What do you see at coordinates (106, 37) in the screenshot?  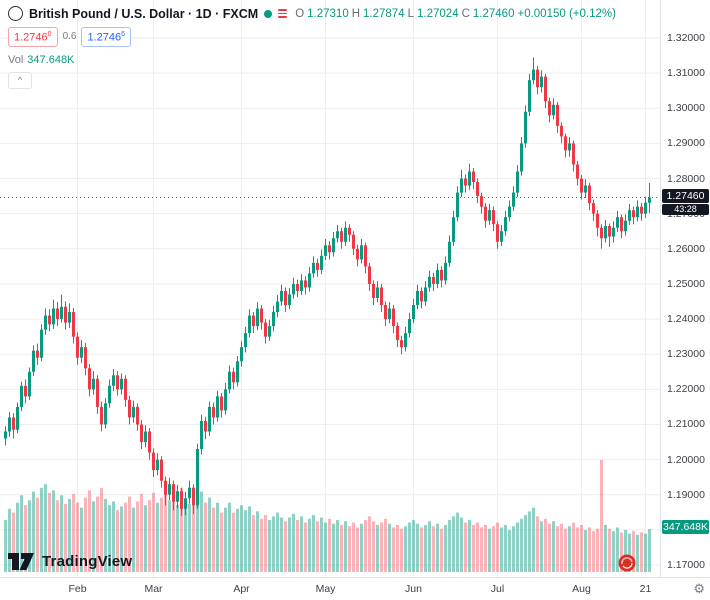 I see `ask-price-button: 1.27466` at bounding box center [106, 37].